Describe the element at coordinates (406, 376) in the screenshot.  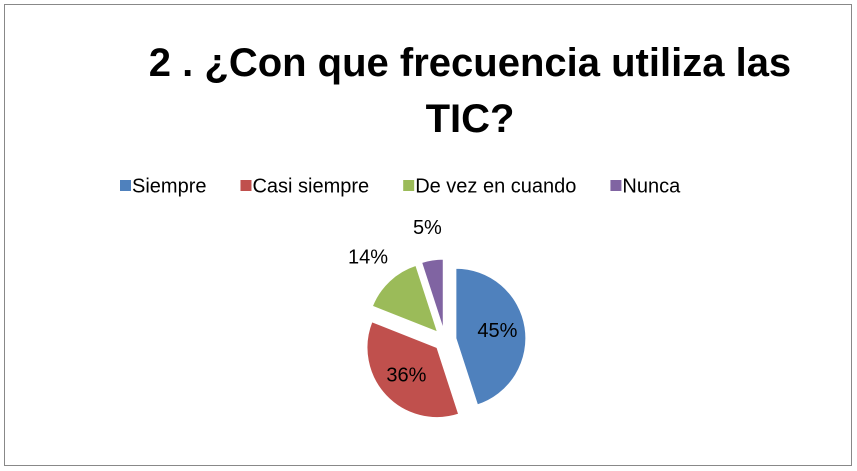
I see `data-label: 36%` at that location.